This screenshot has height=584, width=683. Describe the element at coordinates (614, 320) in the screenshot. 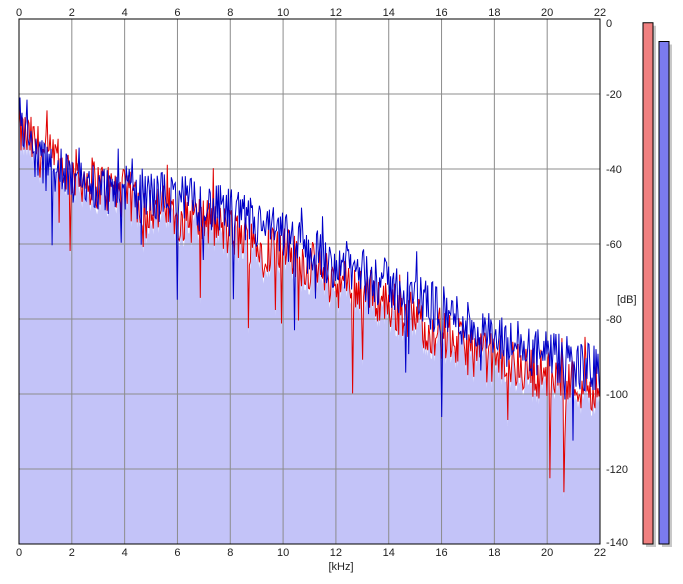

I see `y-tick-label: -80` at that location.